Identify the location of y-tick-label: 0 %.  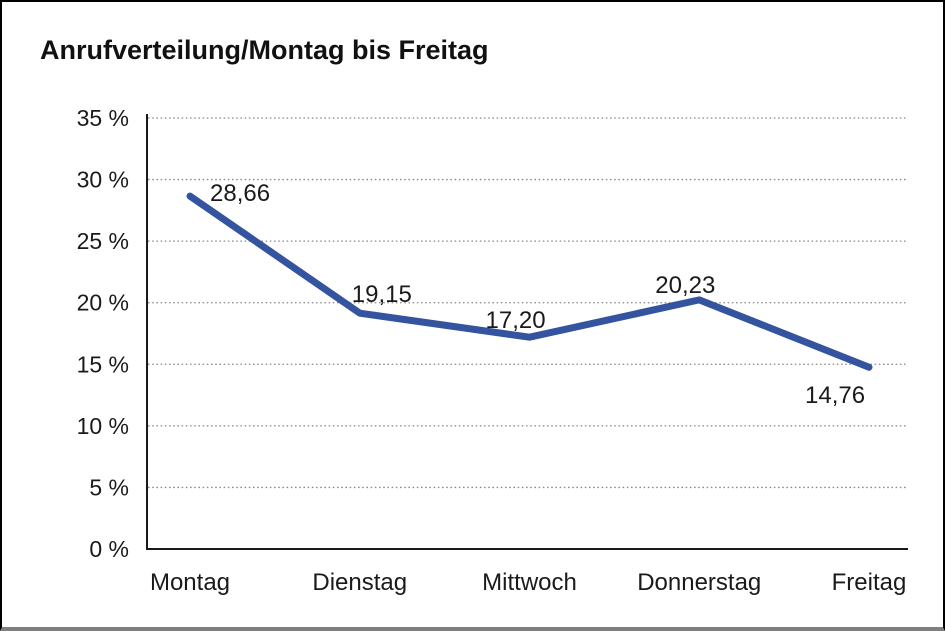
(109, 549).